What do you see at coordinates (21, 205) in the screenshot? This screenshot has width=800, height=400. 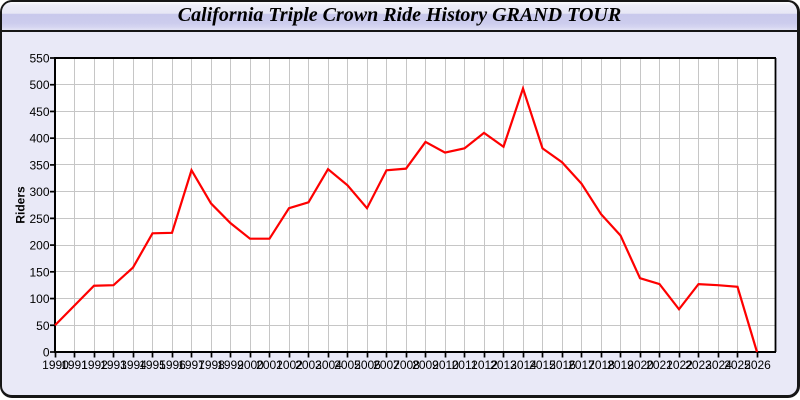 I see `svg-text: Riders` at bounding box center [21, 205].